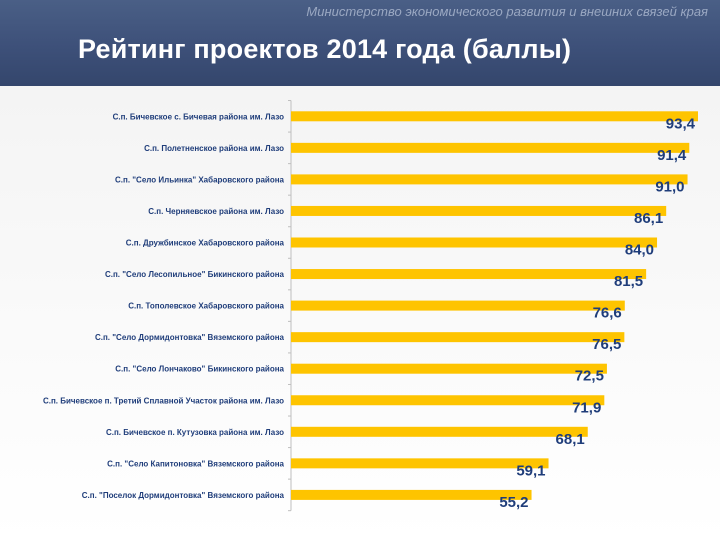  What do you see at coordinates (586, 407) in the screenshot?
I see `value-label: 71,9` at bounding box center [586, 407].